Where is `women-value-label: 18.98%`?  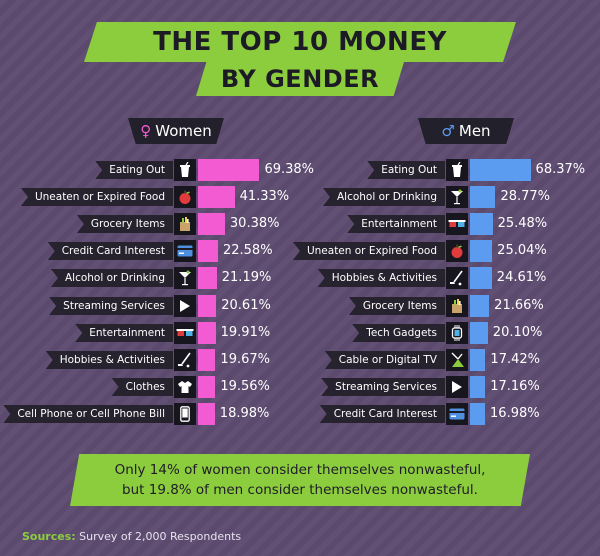 women-value-label: 18.98% is located at coordinates (244, 413).